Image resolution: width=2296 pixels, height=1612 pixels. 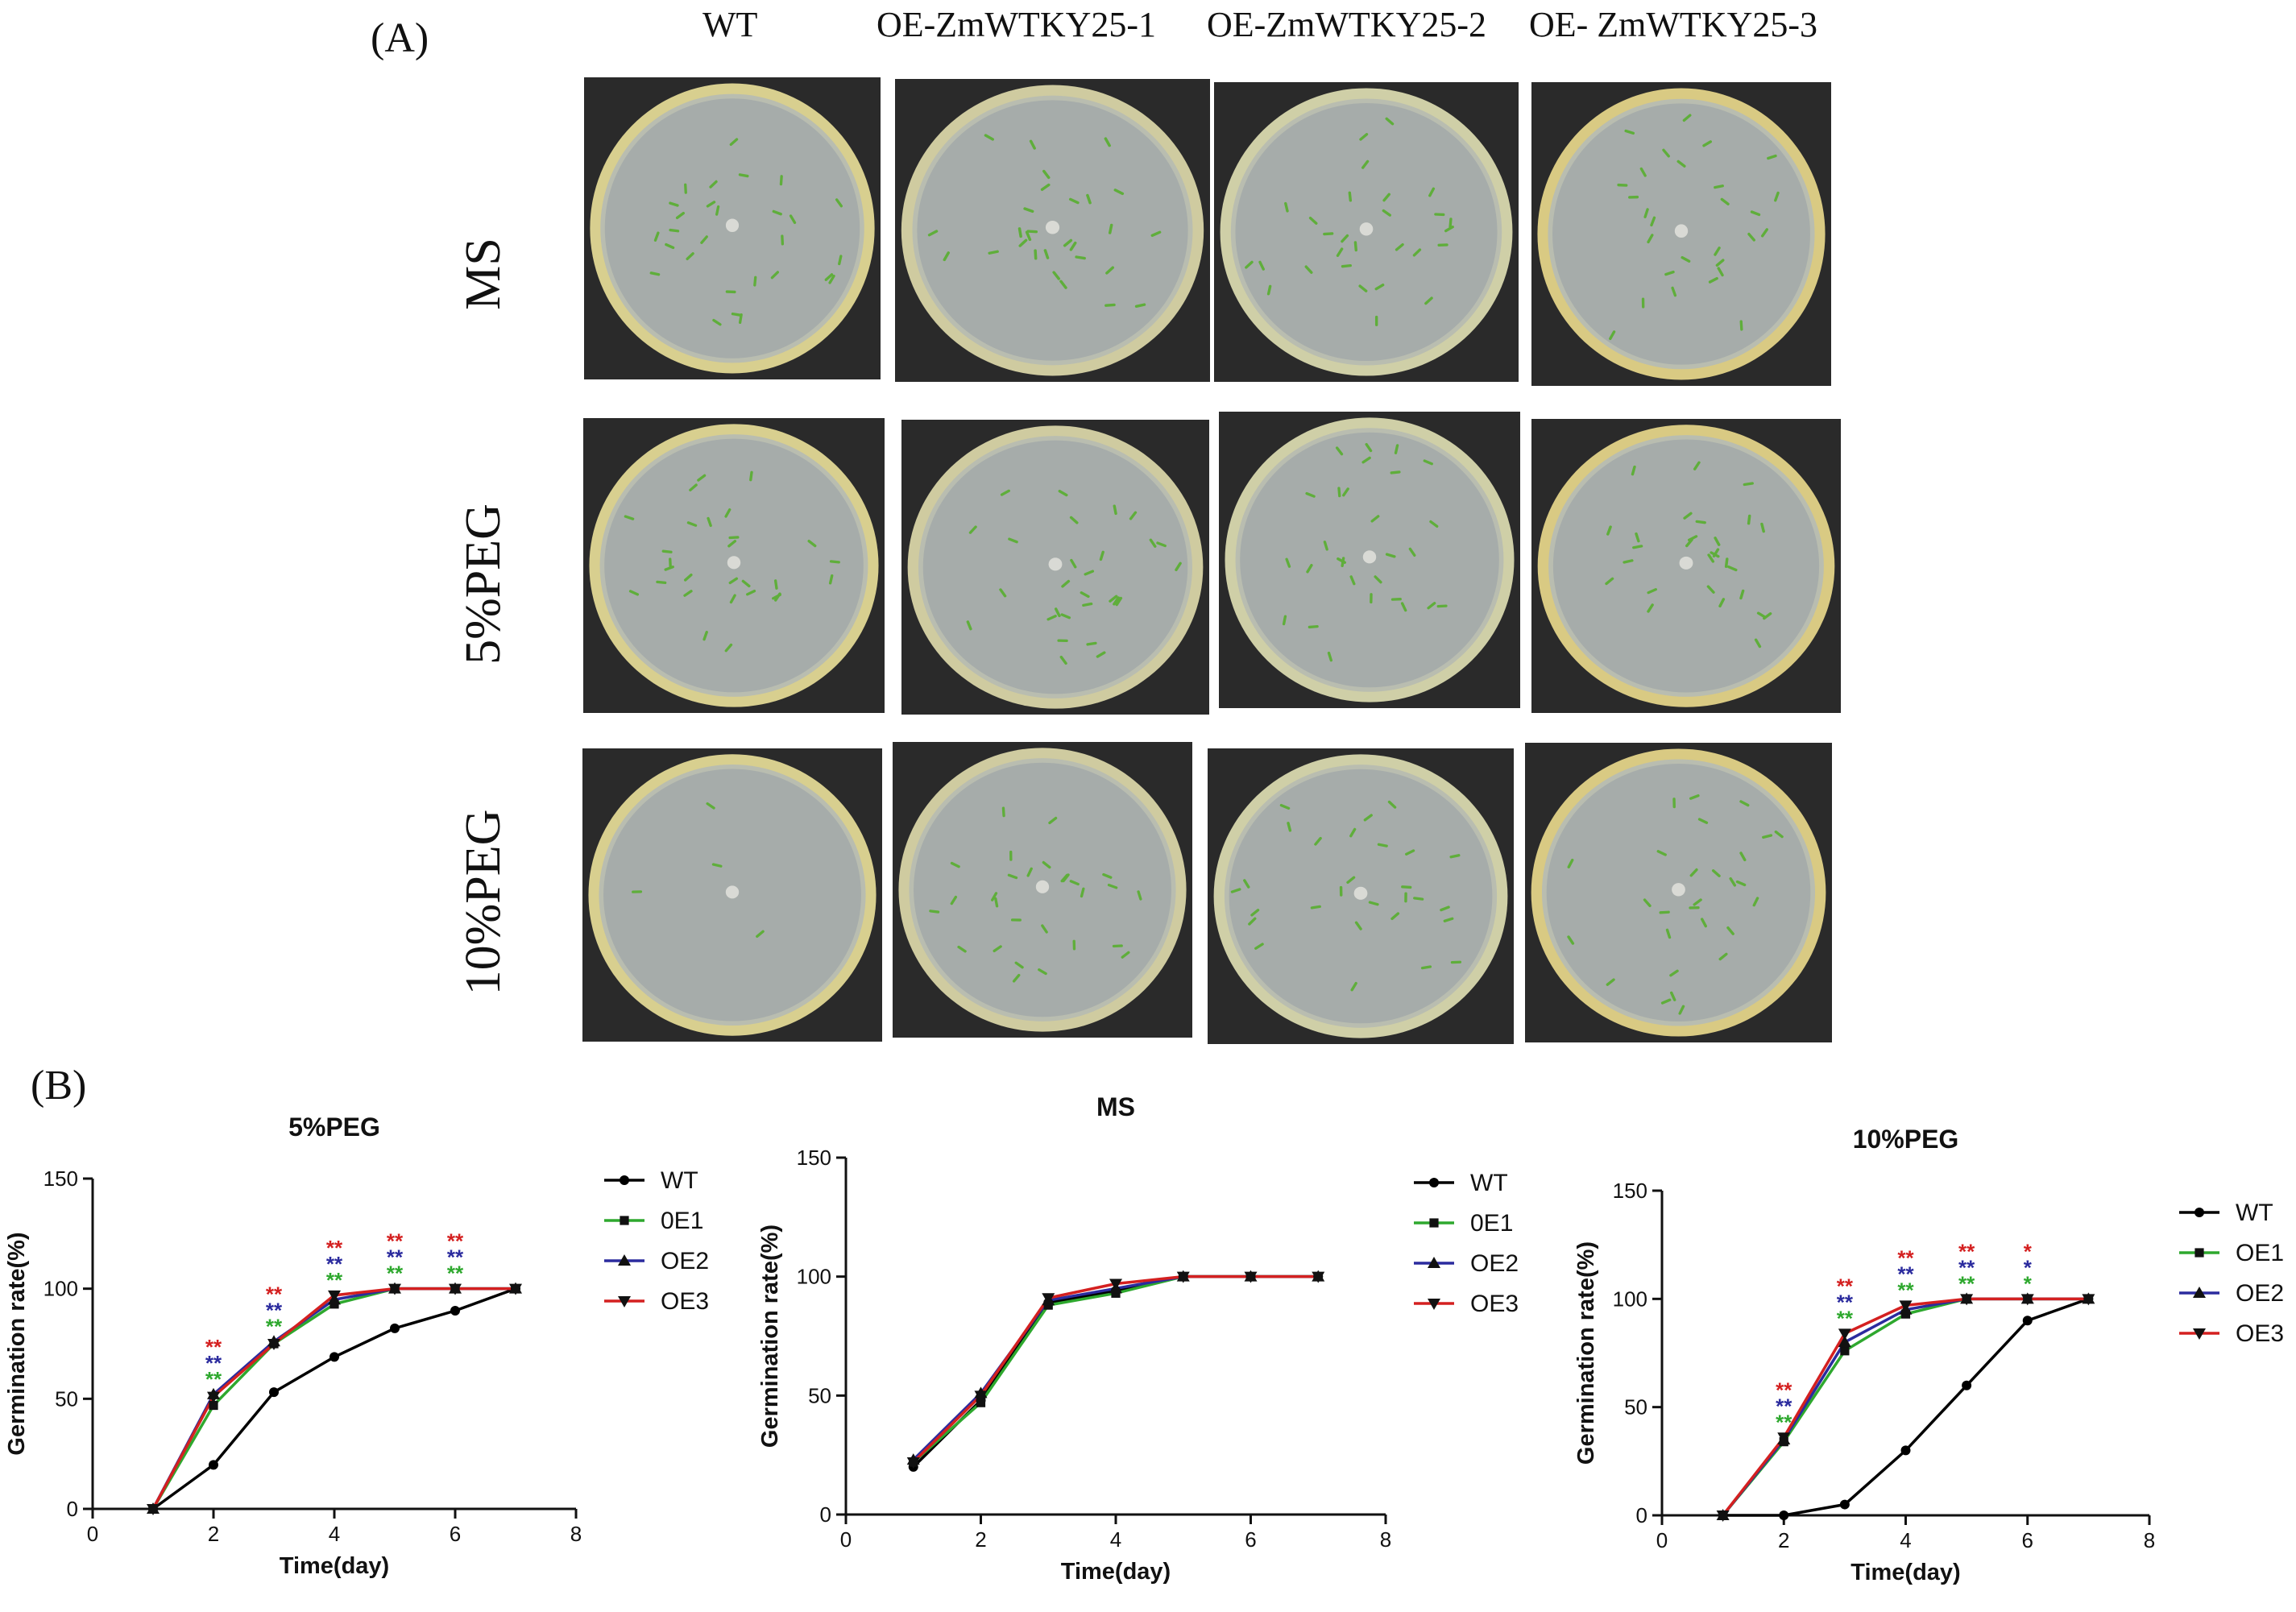 I want to click on x-tick-label: 6, so click(x=1250, y=1539).